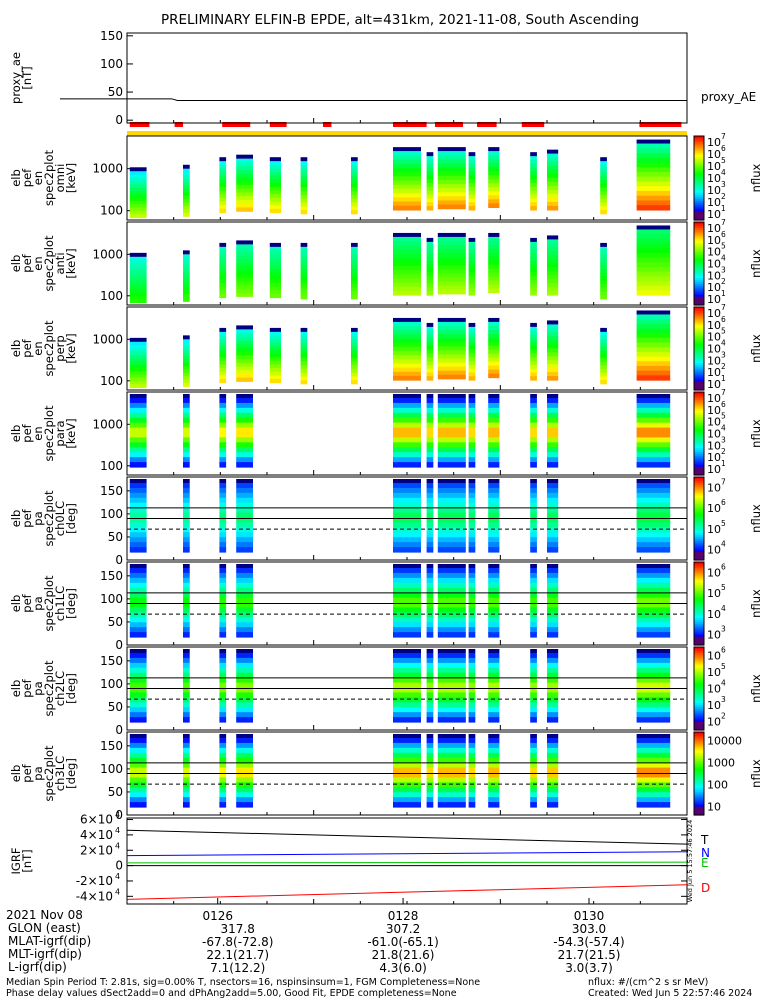  Describe the element at coordinates (117, 876) in the screenshot. I see `y-tick-exponent: 4` at that location.